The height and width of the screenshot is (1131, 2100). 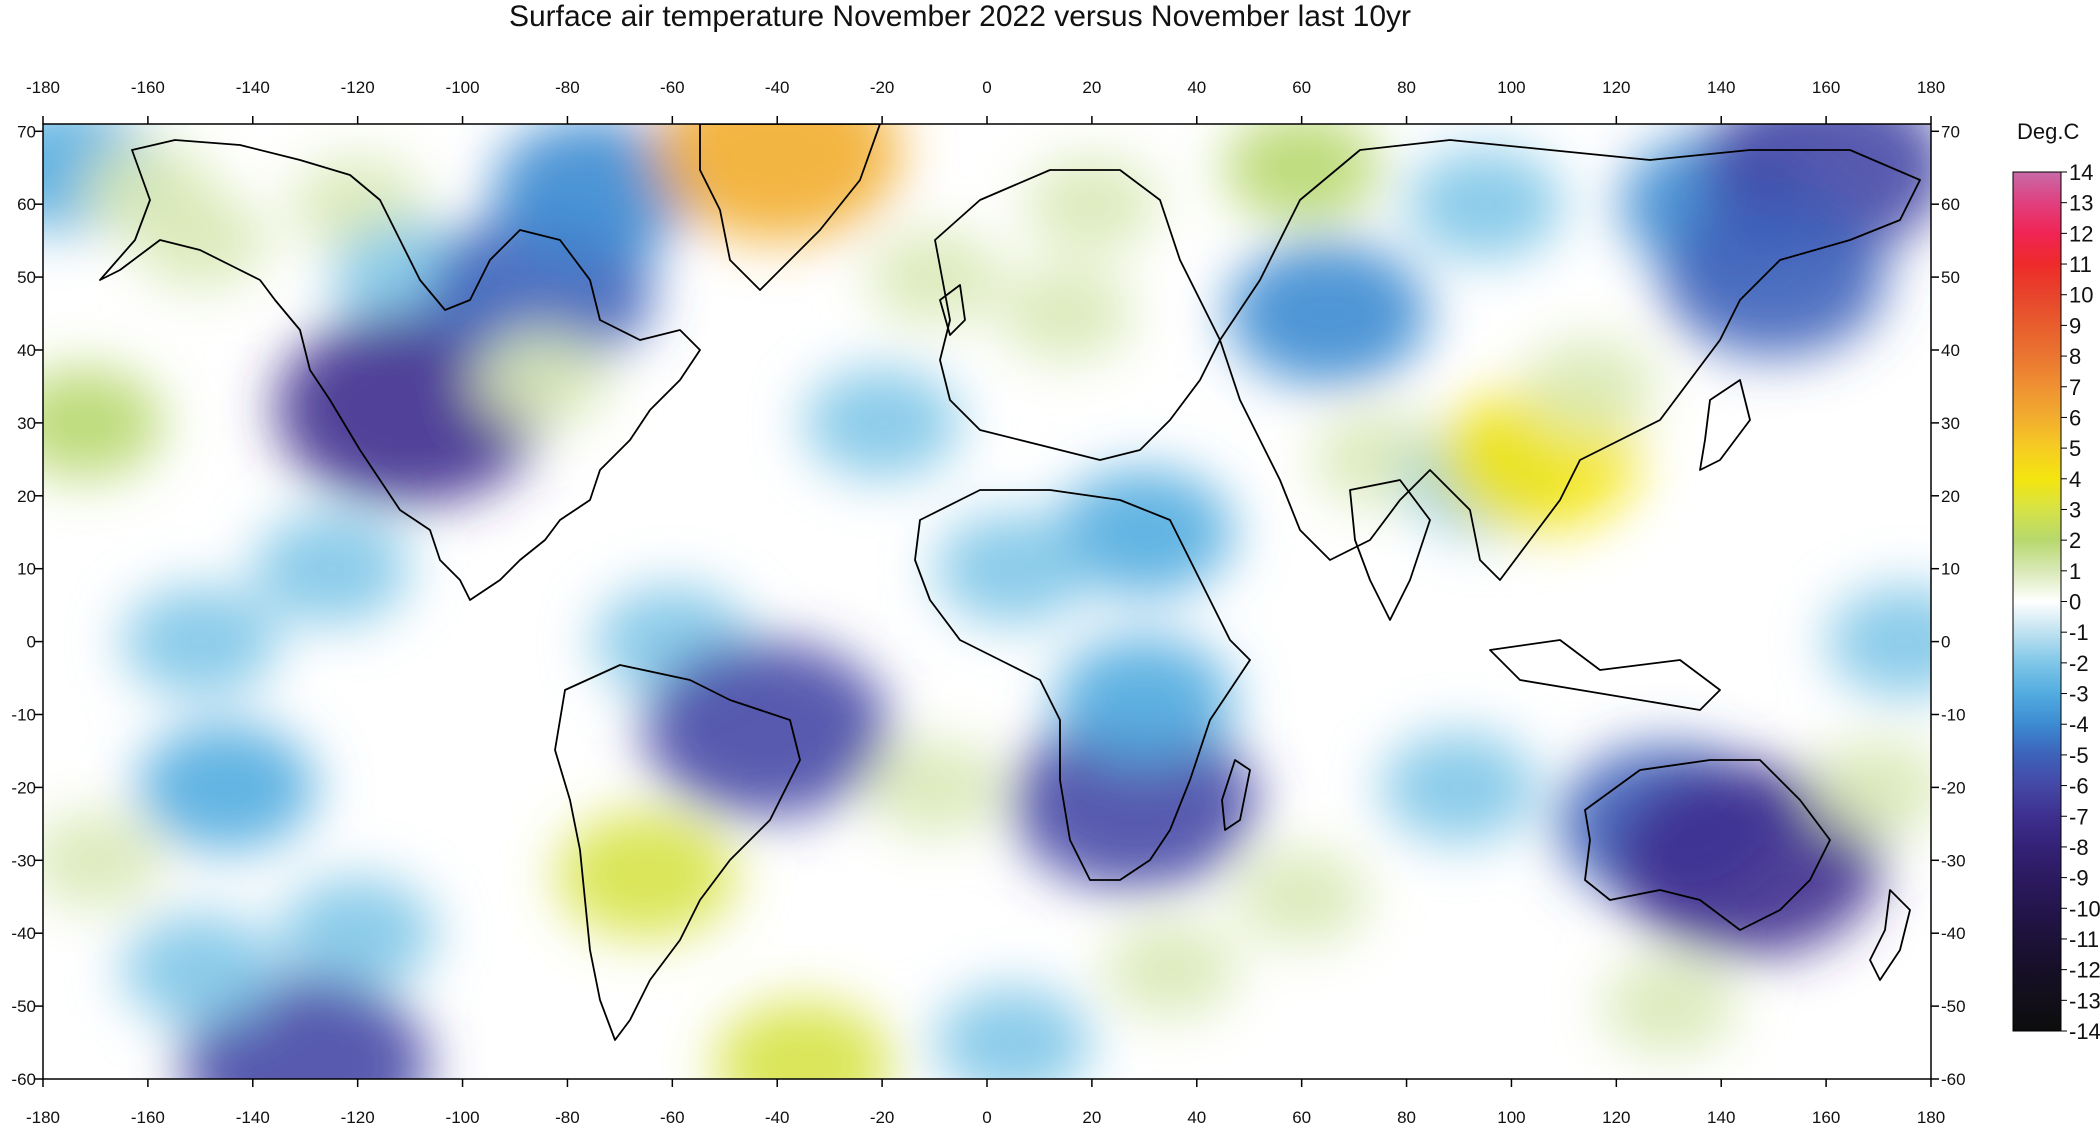 I want to click on coastline-indonesia, so click(x=1605, y=675).